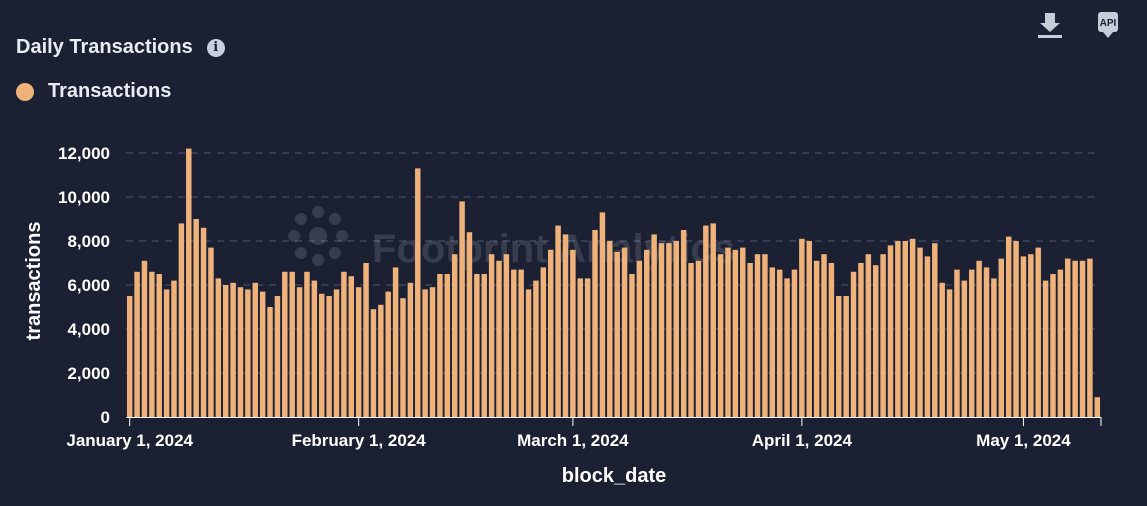 The height and width of the screenshot is (506, 1147). What do you see at coordinates (1050, 25) in the screenshot?
I see `download-icon` at bounding box center [1050, 25].